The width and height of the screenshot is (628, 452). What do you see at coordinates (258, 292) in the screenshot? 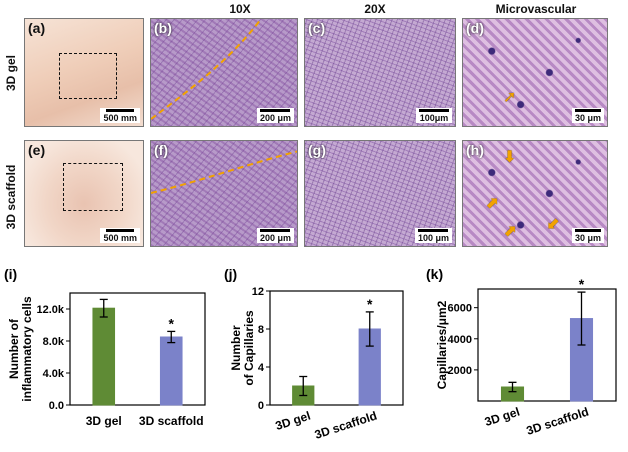
I see `y-tick-label: 12` at bounding box center [258, 292].